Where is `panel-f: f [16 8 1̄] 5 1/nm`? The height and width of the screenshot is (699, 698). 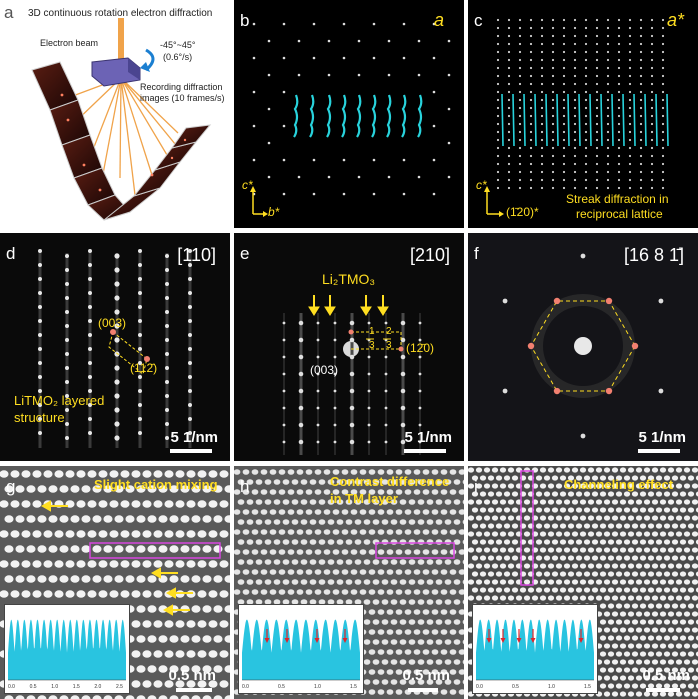
panel-f: f [16 8 1̄] 5 1/nm is located at coordinates (583, 347).